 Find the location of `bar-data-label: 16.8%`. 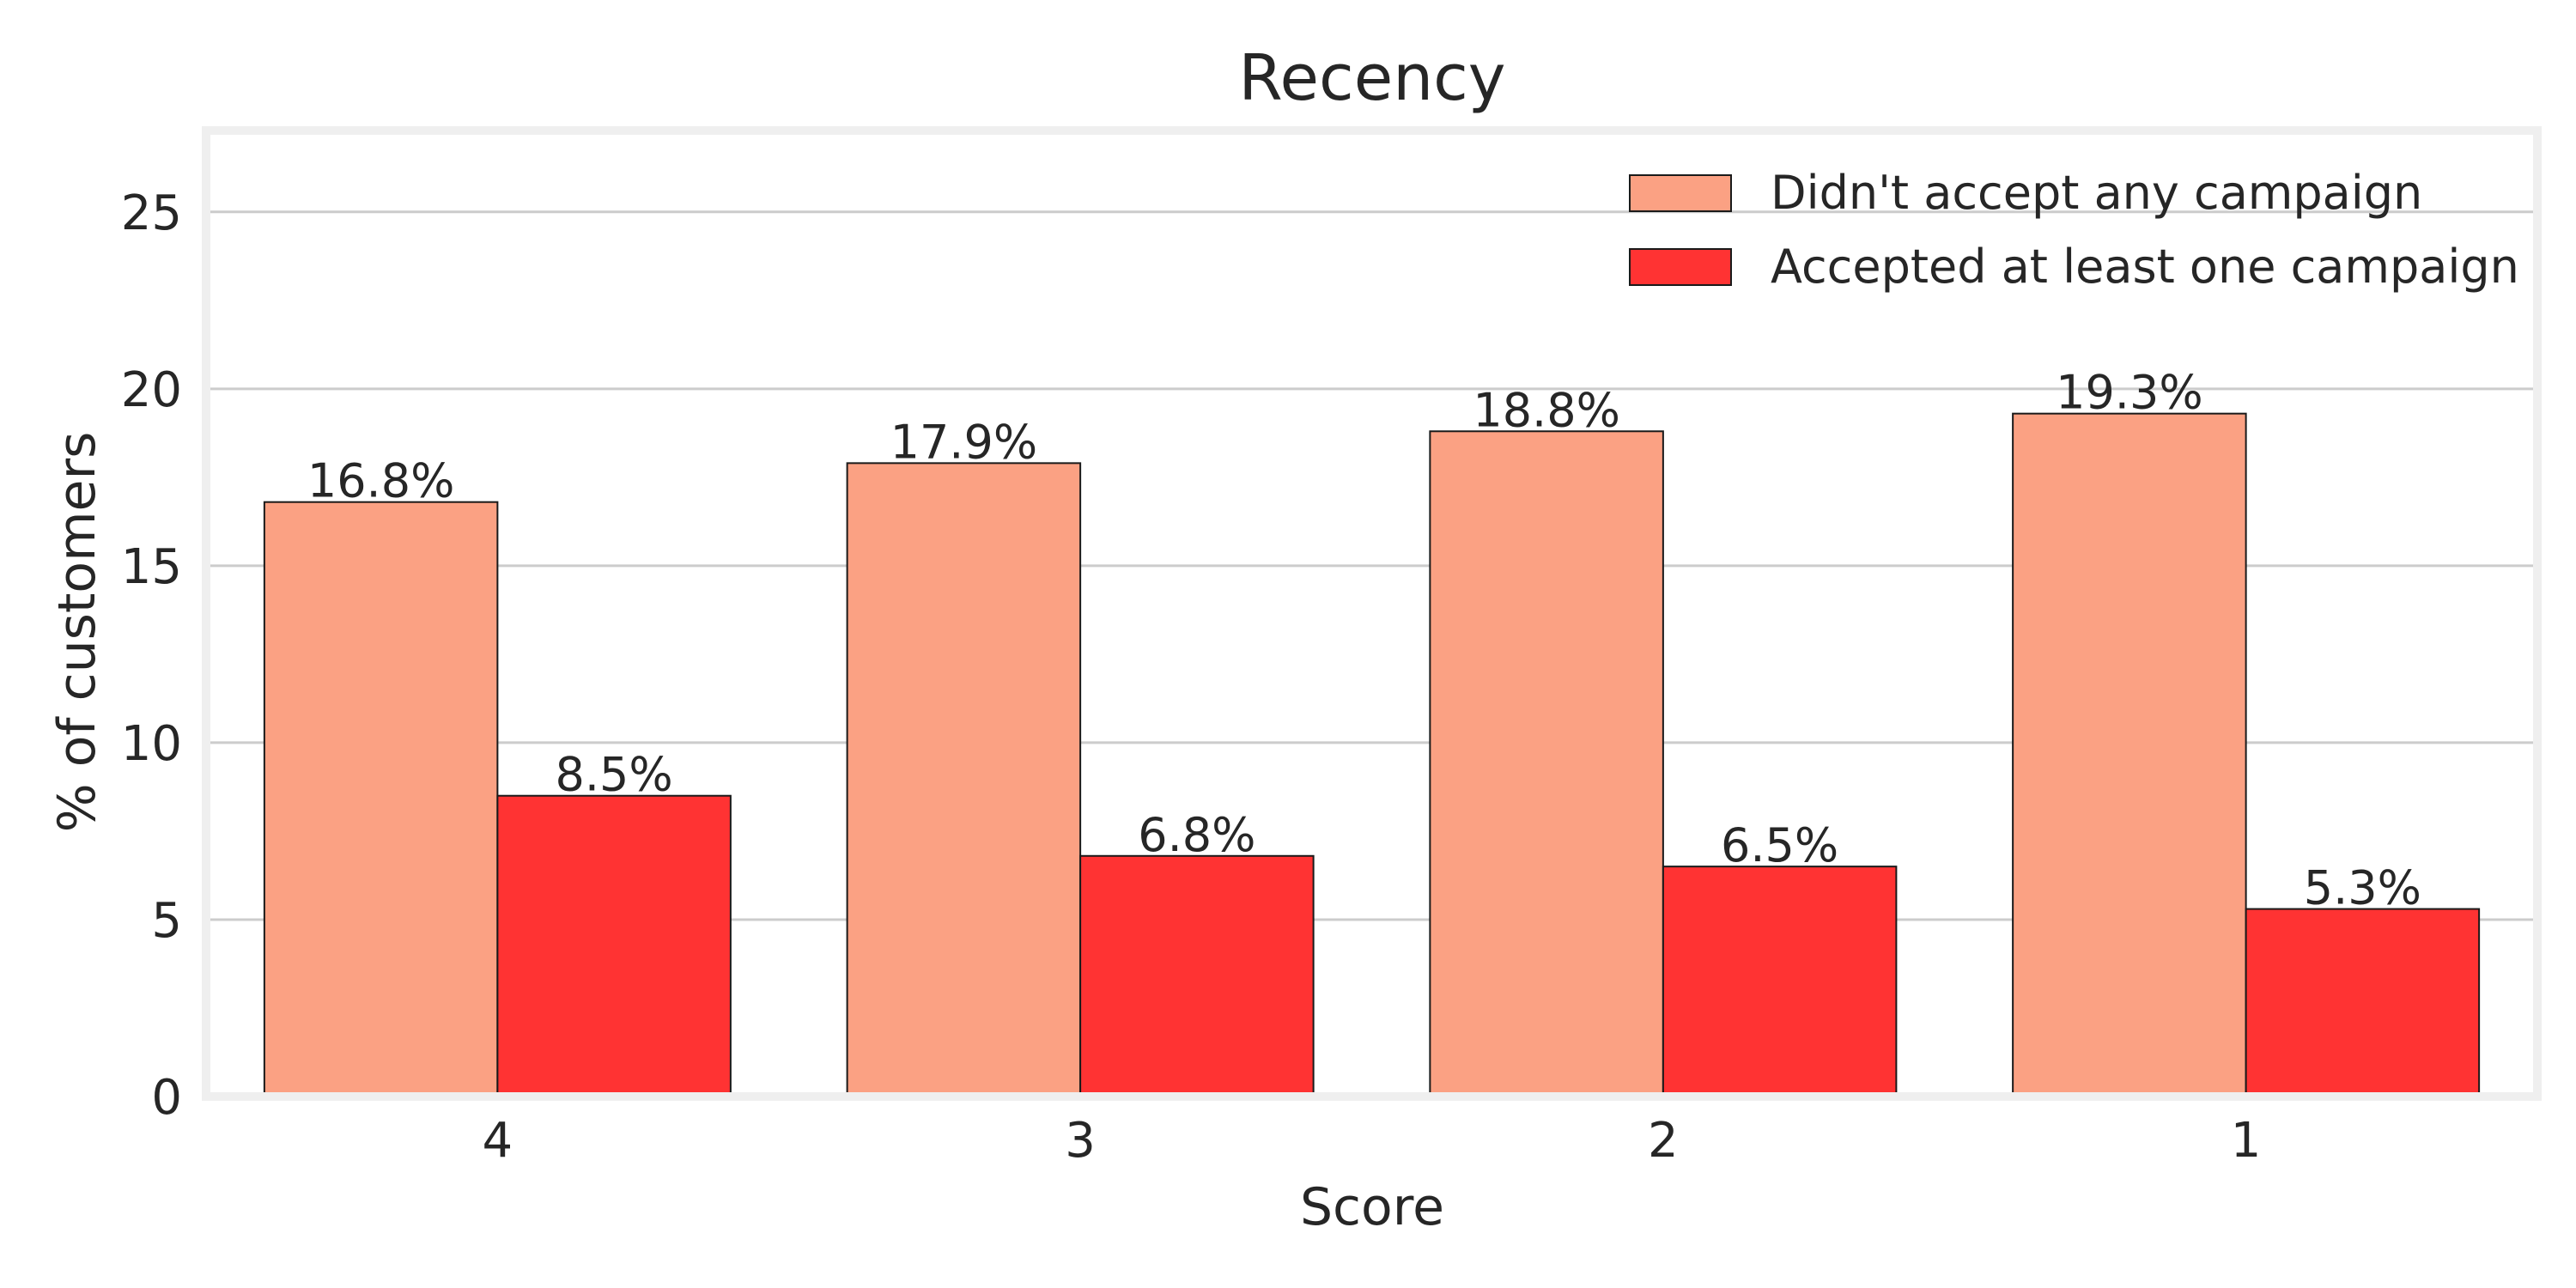

bar-data-label: 16.8% is located at coordinates (381, 481).